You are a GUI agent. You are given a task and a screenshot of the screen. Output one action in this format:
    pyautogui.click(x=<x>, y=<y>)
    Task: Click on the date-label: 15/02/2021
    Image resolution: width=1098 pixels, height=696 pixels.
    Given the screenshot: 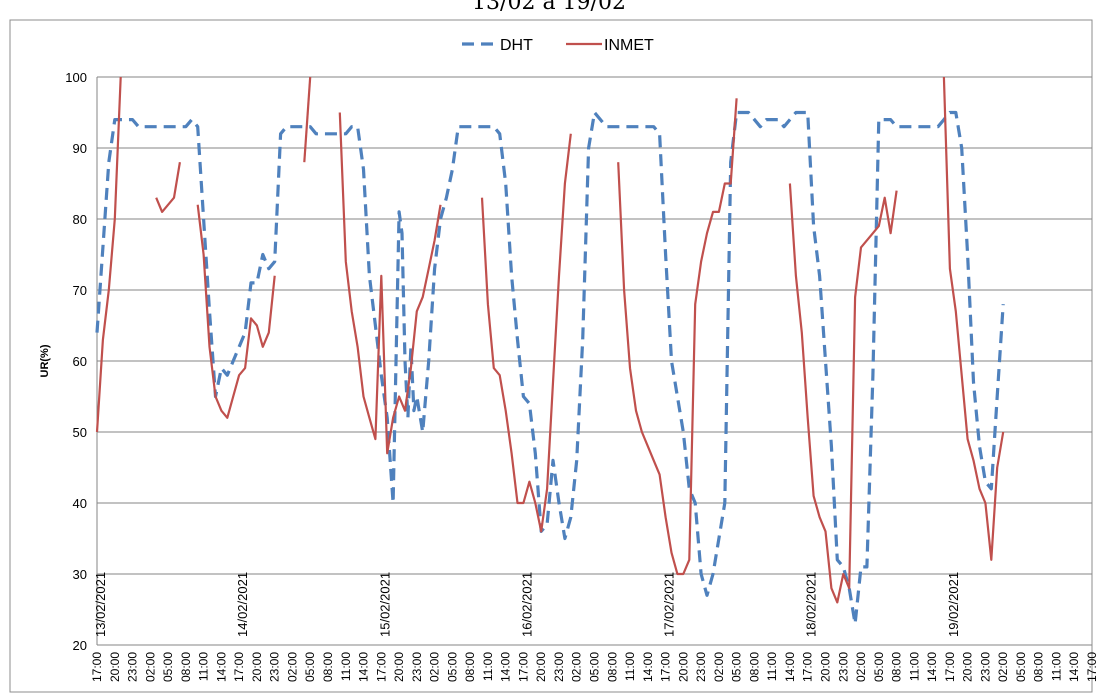 What is the action you would take?
    pyautogui.click(x=384, y=604)
    